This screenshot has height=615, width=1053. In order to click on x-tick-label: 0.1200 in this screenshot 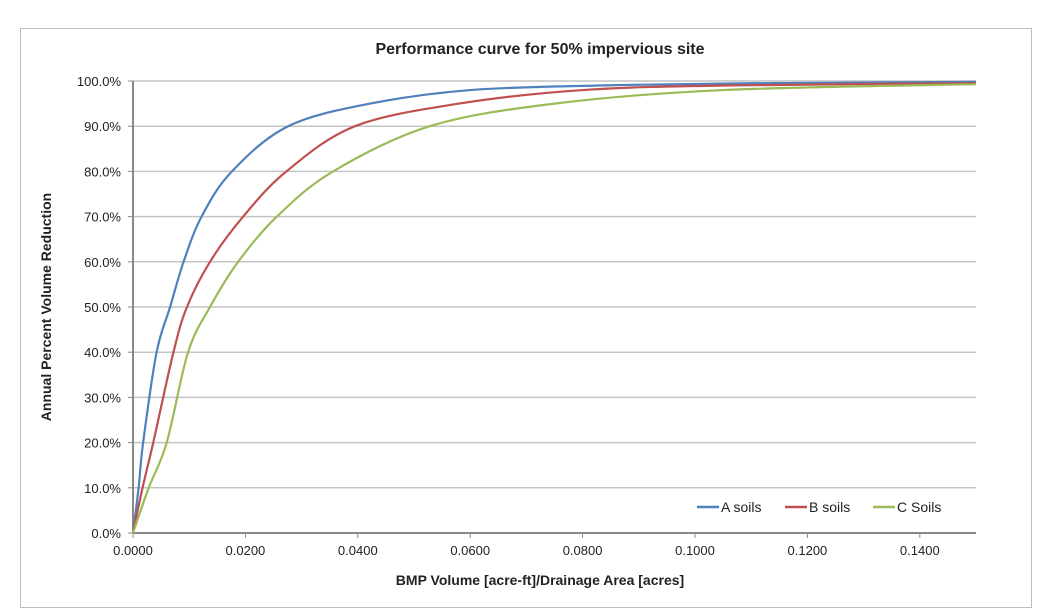, I will do `click(808, 550)`.